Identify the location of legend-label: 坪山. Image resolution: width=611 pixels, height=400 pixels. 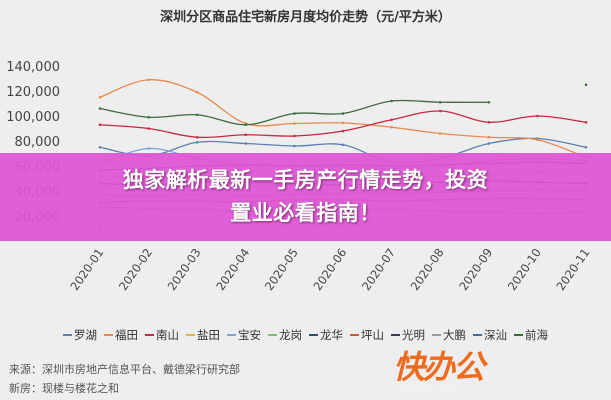
(372, 335).